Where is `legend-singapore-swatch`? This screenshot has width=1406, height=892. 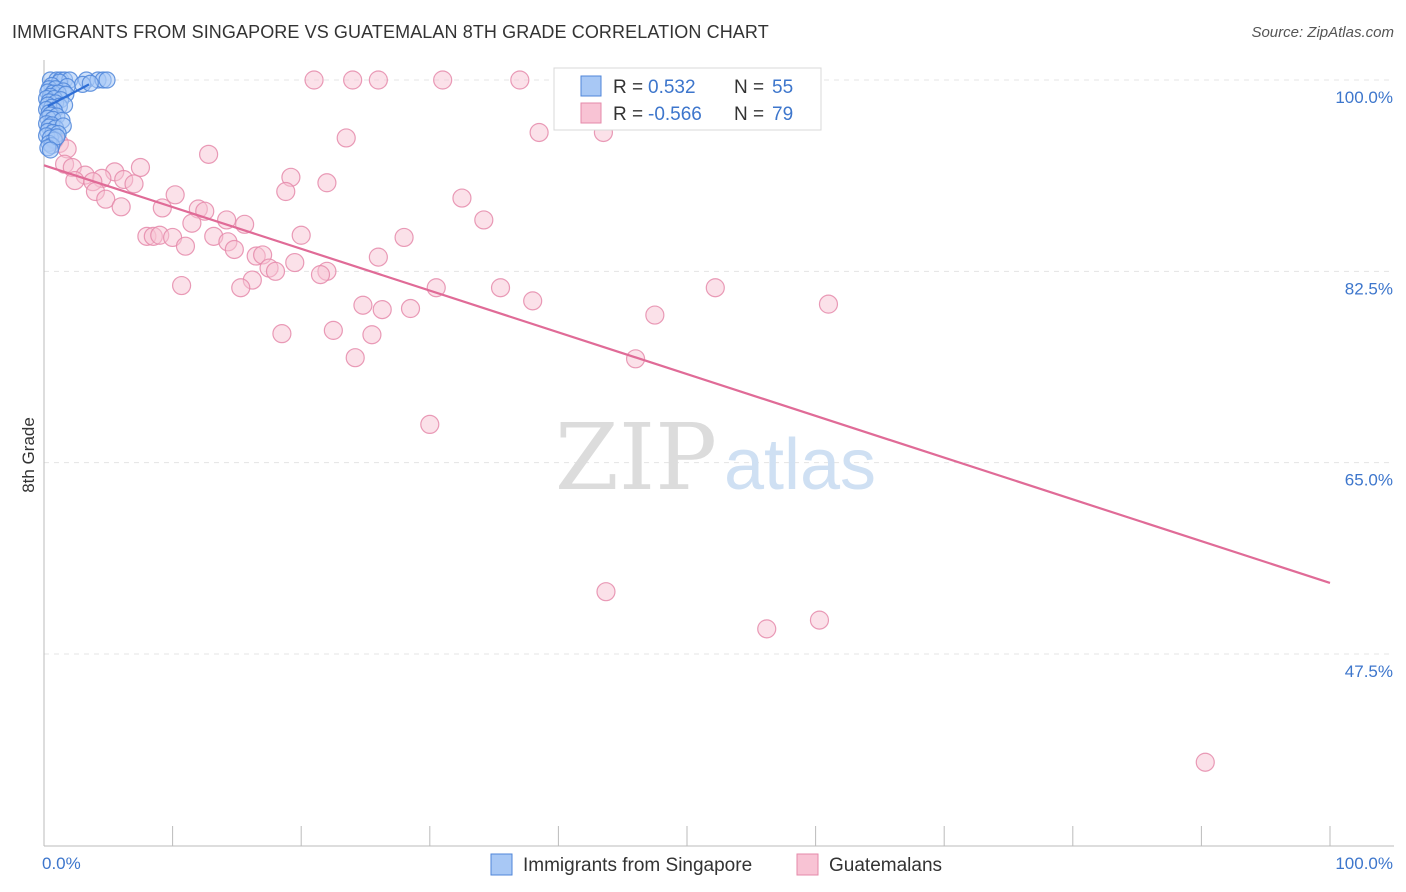
legend-singapore-swatch is located at coordinates (501, 864).